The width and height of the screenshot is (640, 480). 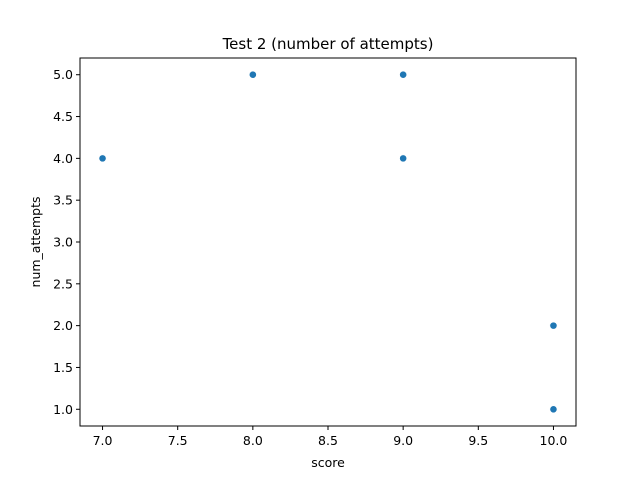 I want to click on y-tick-label: 4.5, so click(x=63, y=116).